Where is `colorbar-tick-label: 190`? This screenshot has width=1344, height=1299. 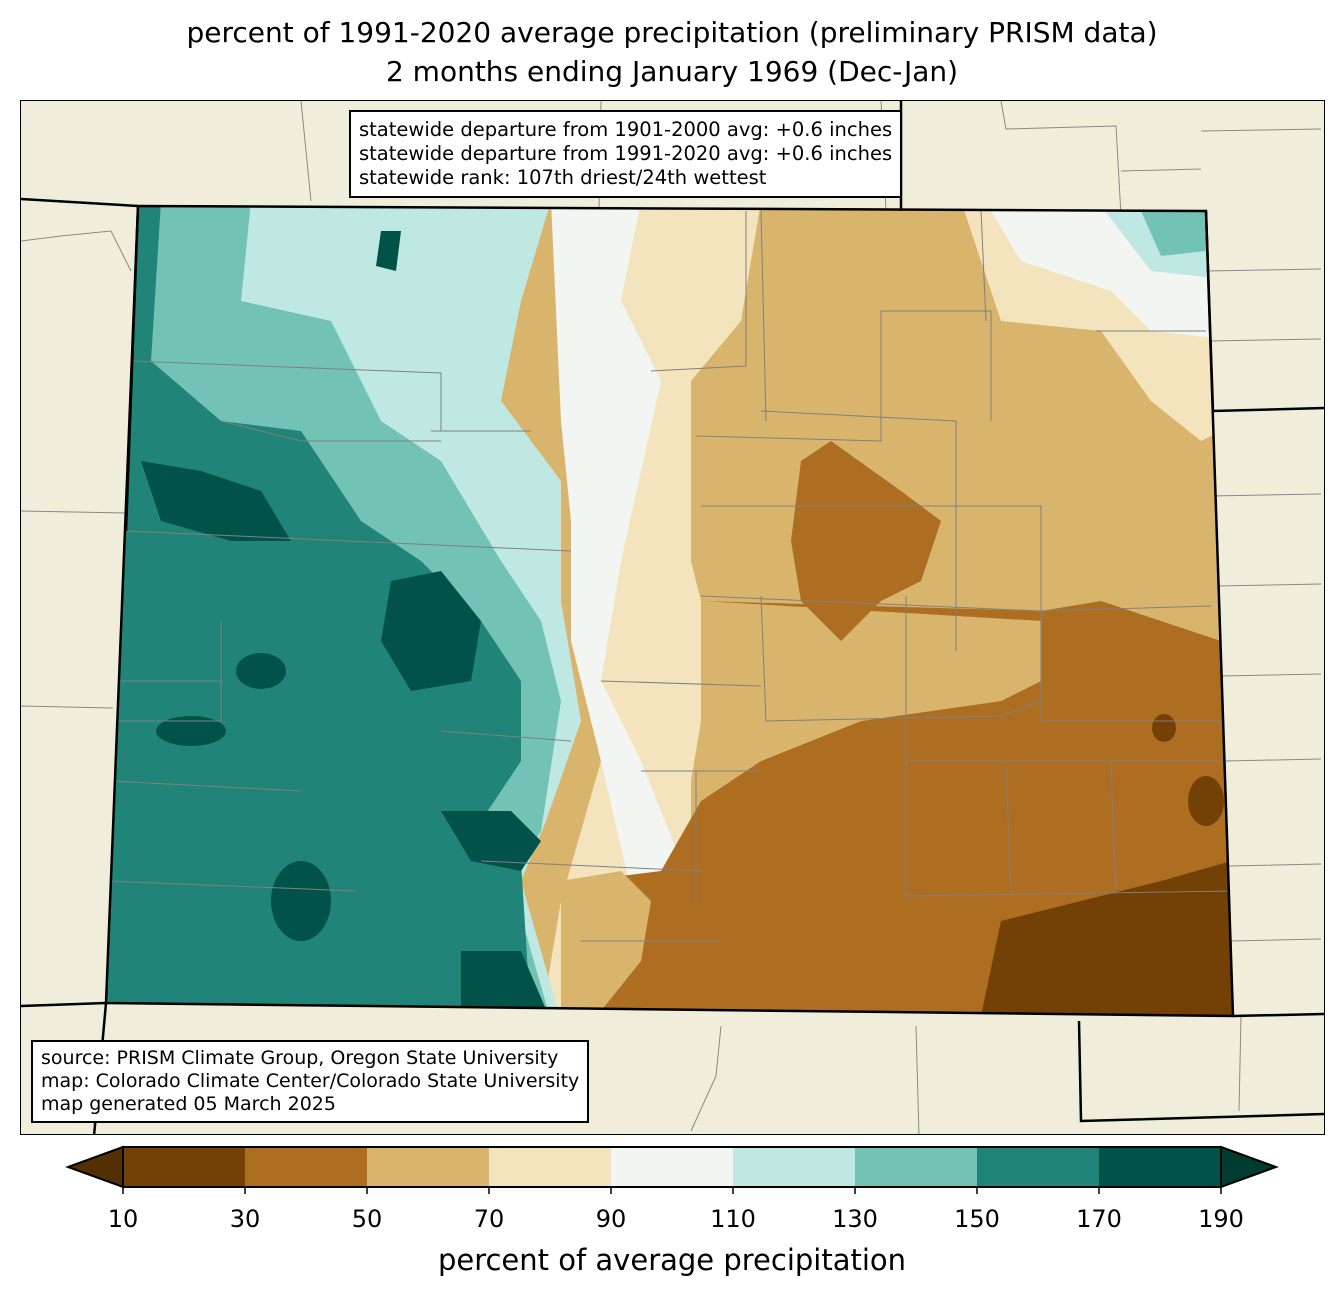 colorbar-tick-label: 190 is located at coordinates (1221, 1219).